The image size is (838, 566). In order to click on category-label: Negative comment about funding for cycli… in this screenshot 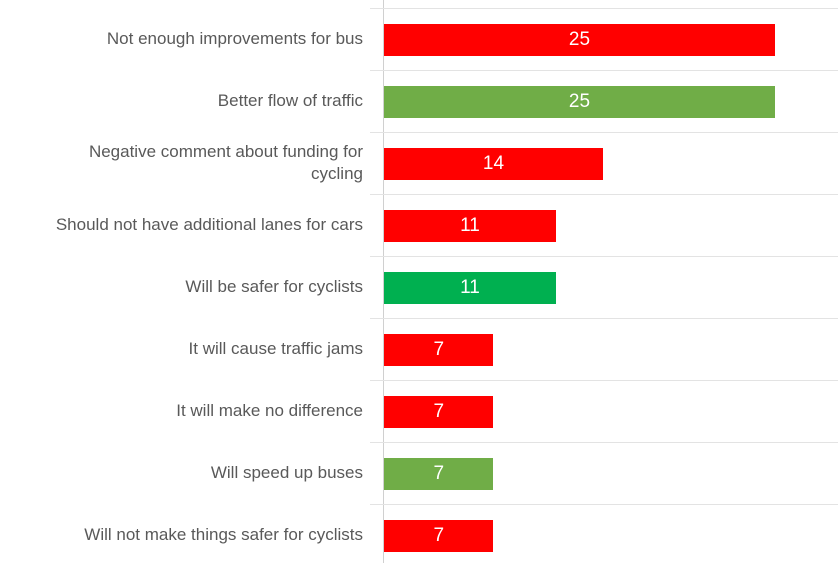, I will do `click(225, 162)`.